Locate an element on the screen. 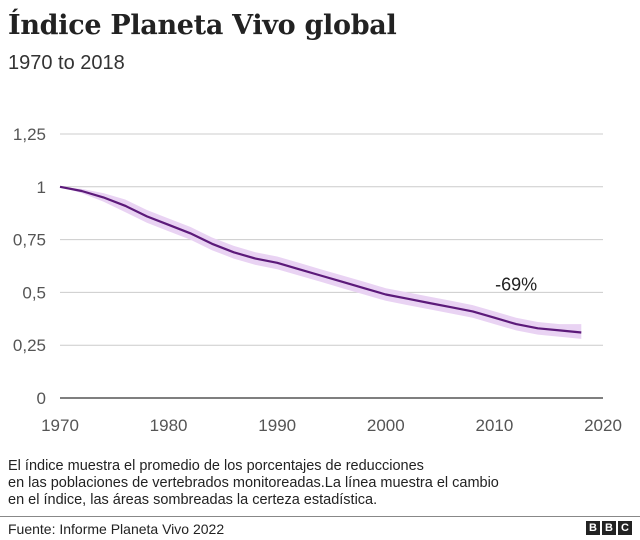 The width and height of the screenshot is (640, 540). chart-subtitle: 1970 to 2018 is located at coordinates (66, 63).